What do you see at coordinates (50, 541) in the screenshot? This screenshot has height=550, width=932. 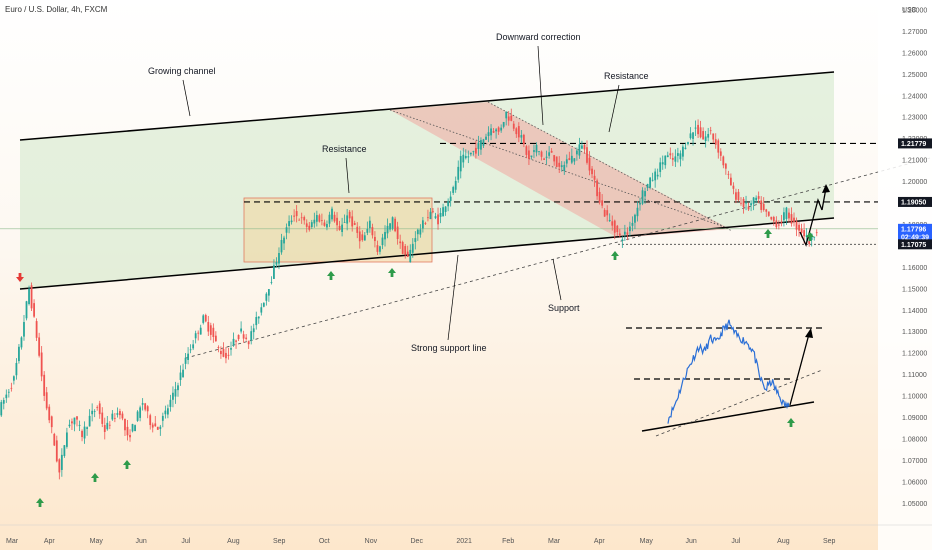 I see `time-axis-label: Apr` at bounding box center [50, 541].